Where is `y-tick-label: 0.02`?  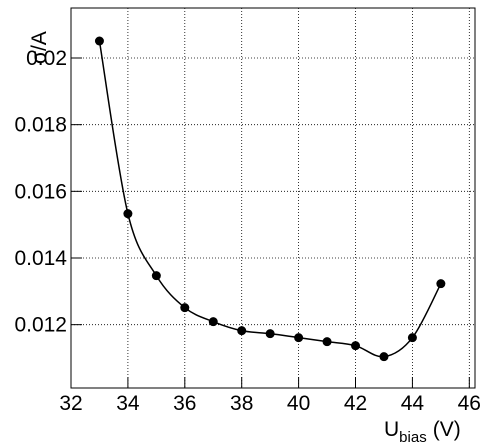
y-tick-label: 0.02 is located at coordinates (46, 58).